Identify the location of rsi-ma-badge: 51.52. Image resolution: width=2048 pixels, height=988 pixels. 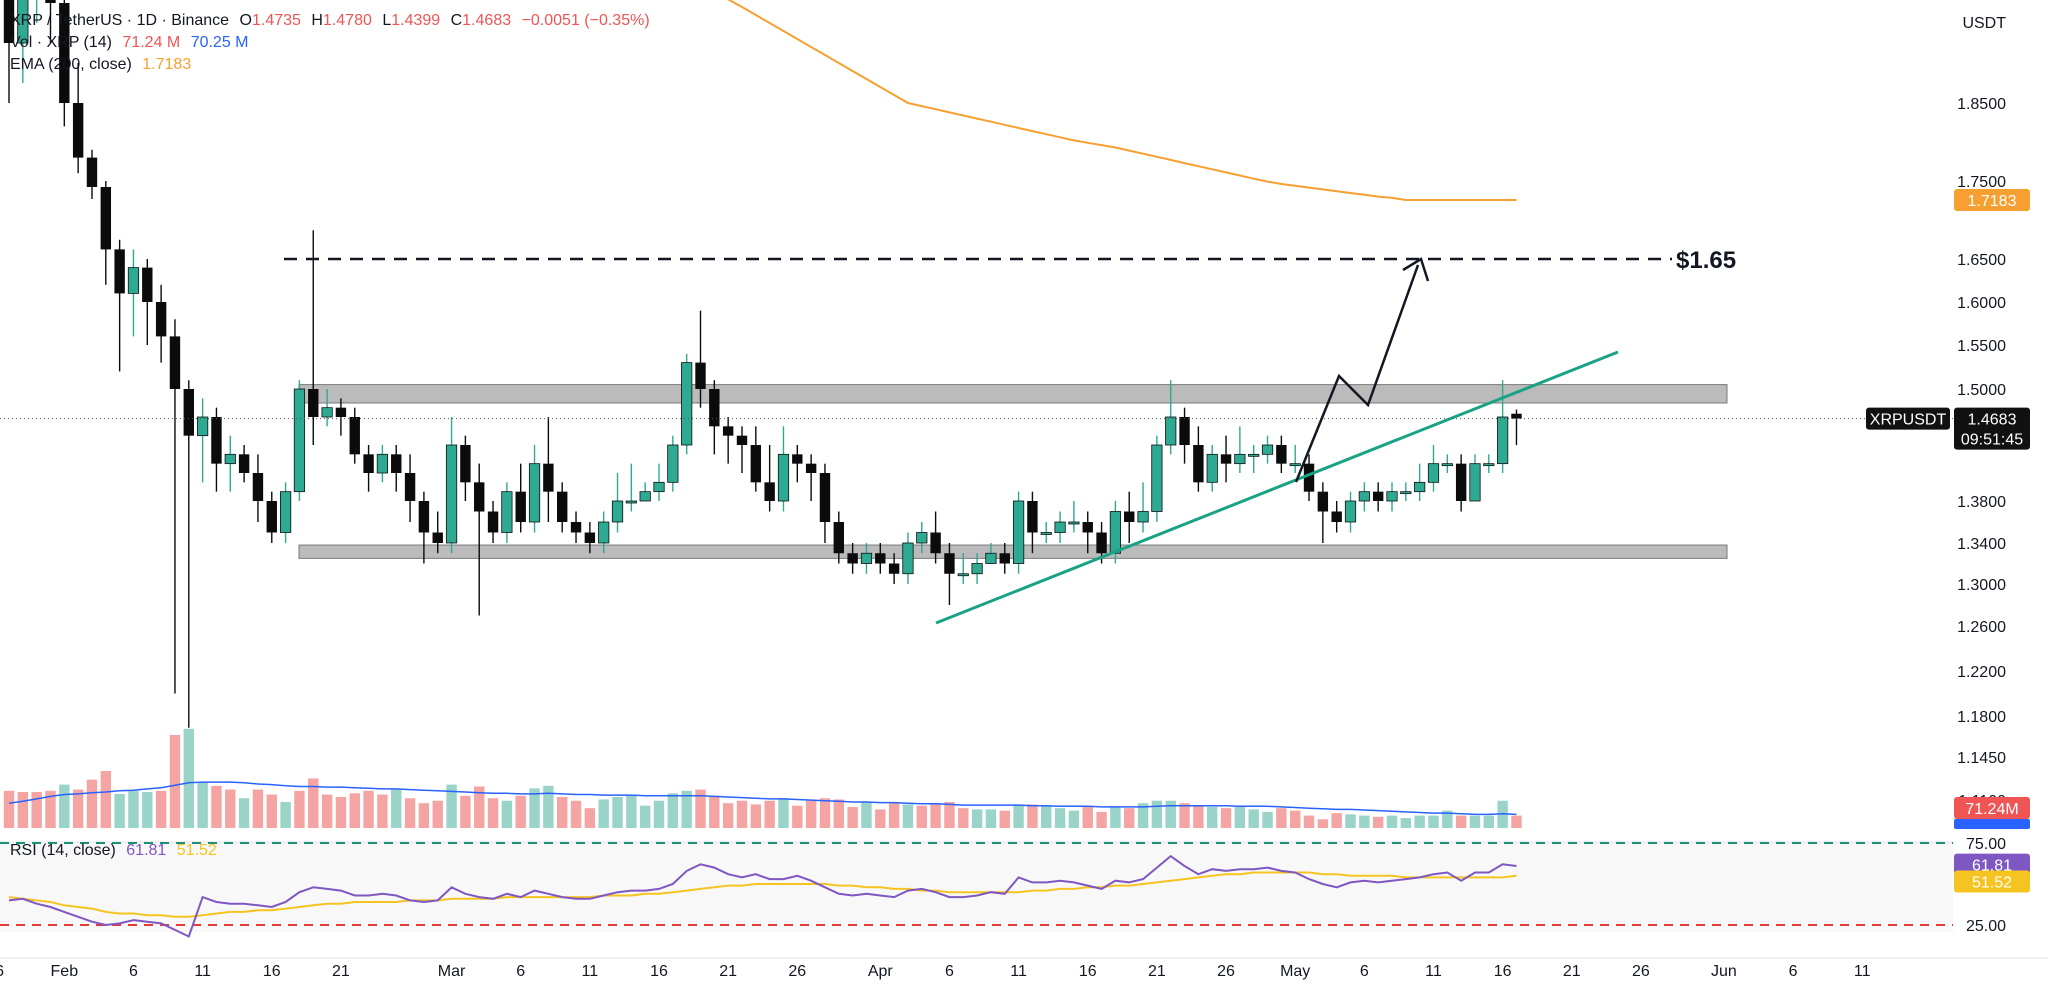
(1992, 881).